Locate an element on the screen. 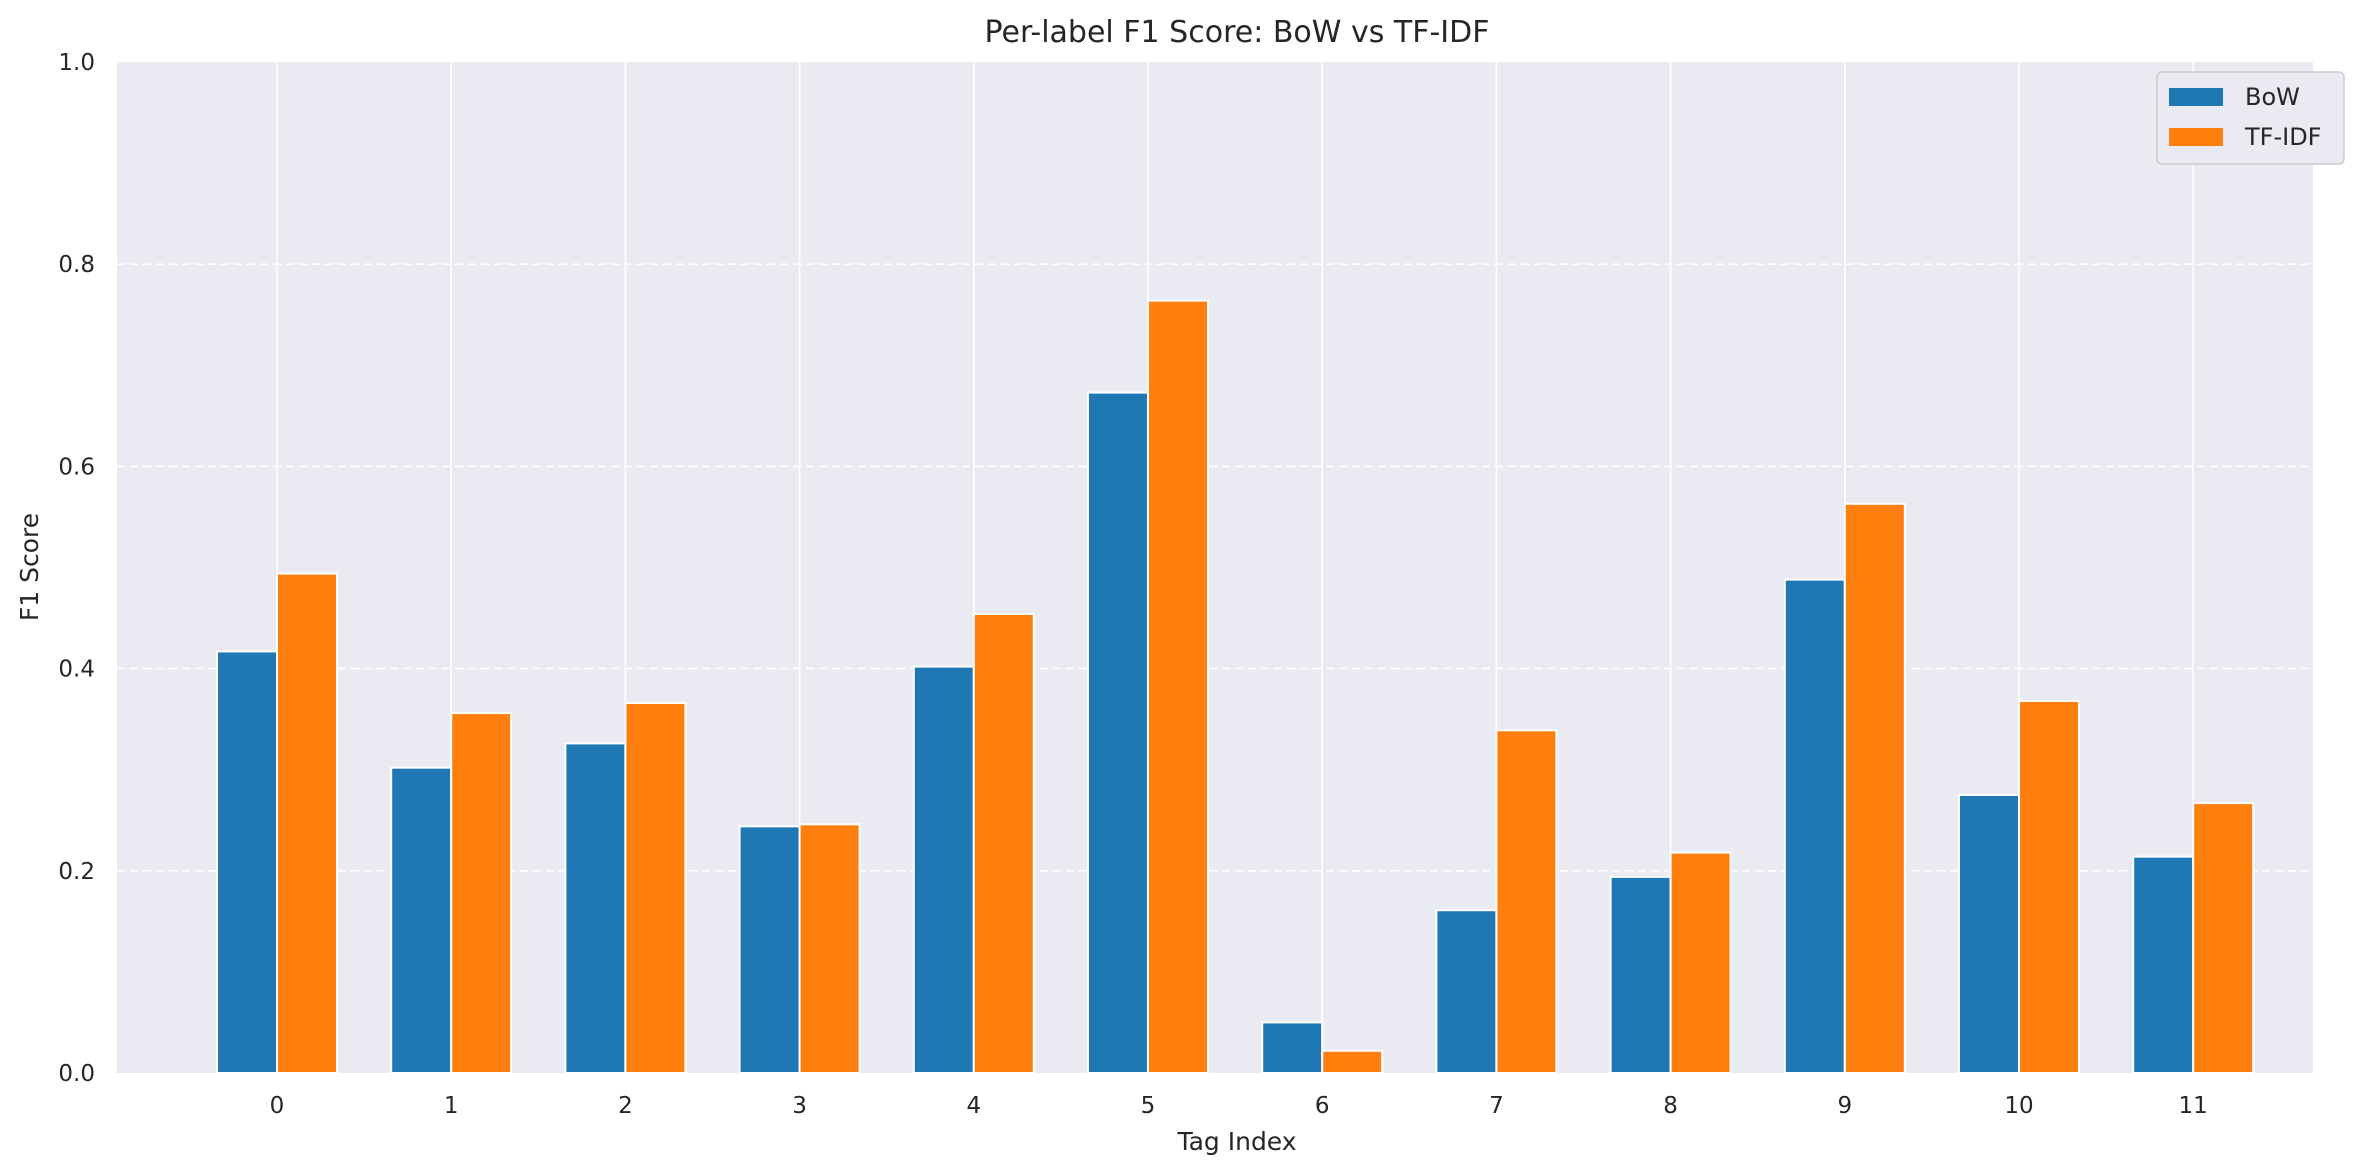 The width and height of the screenshot is (2377, 1176). legend-swatch-bow is located at coordinates (2196, 97).